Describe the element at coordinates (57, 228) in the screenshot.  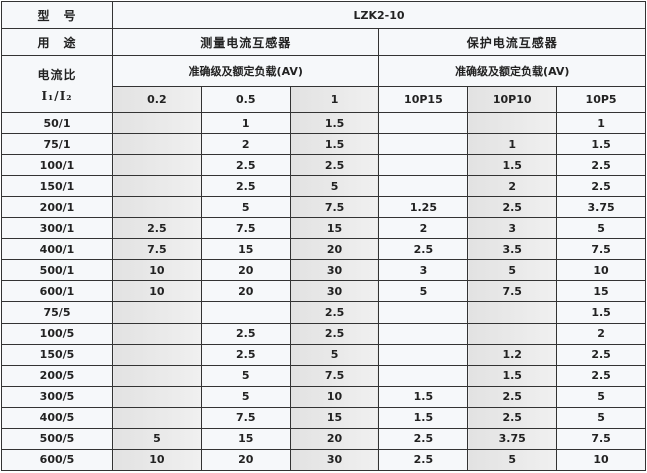
I see `ratio-cell: 300/1` at that location.